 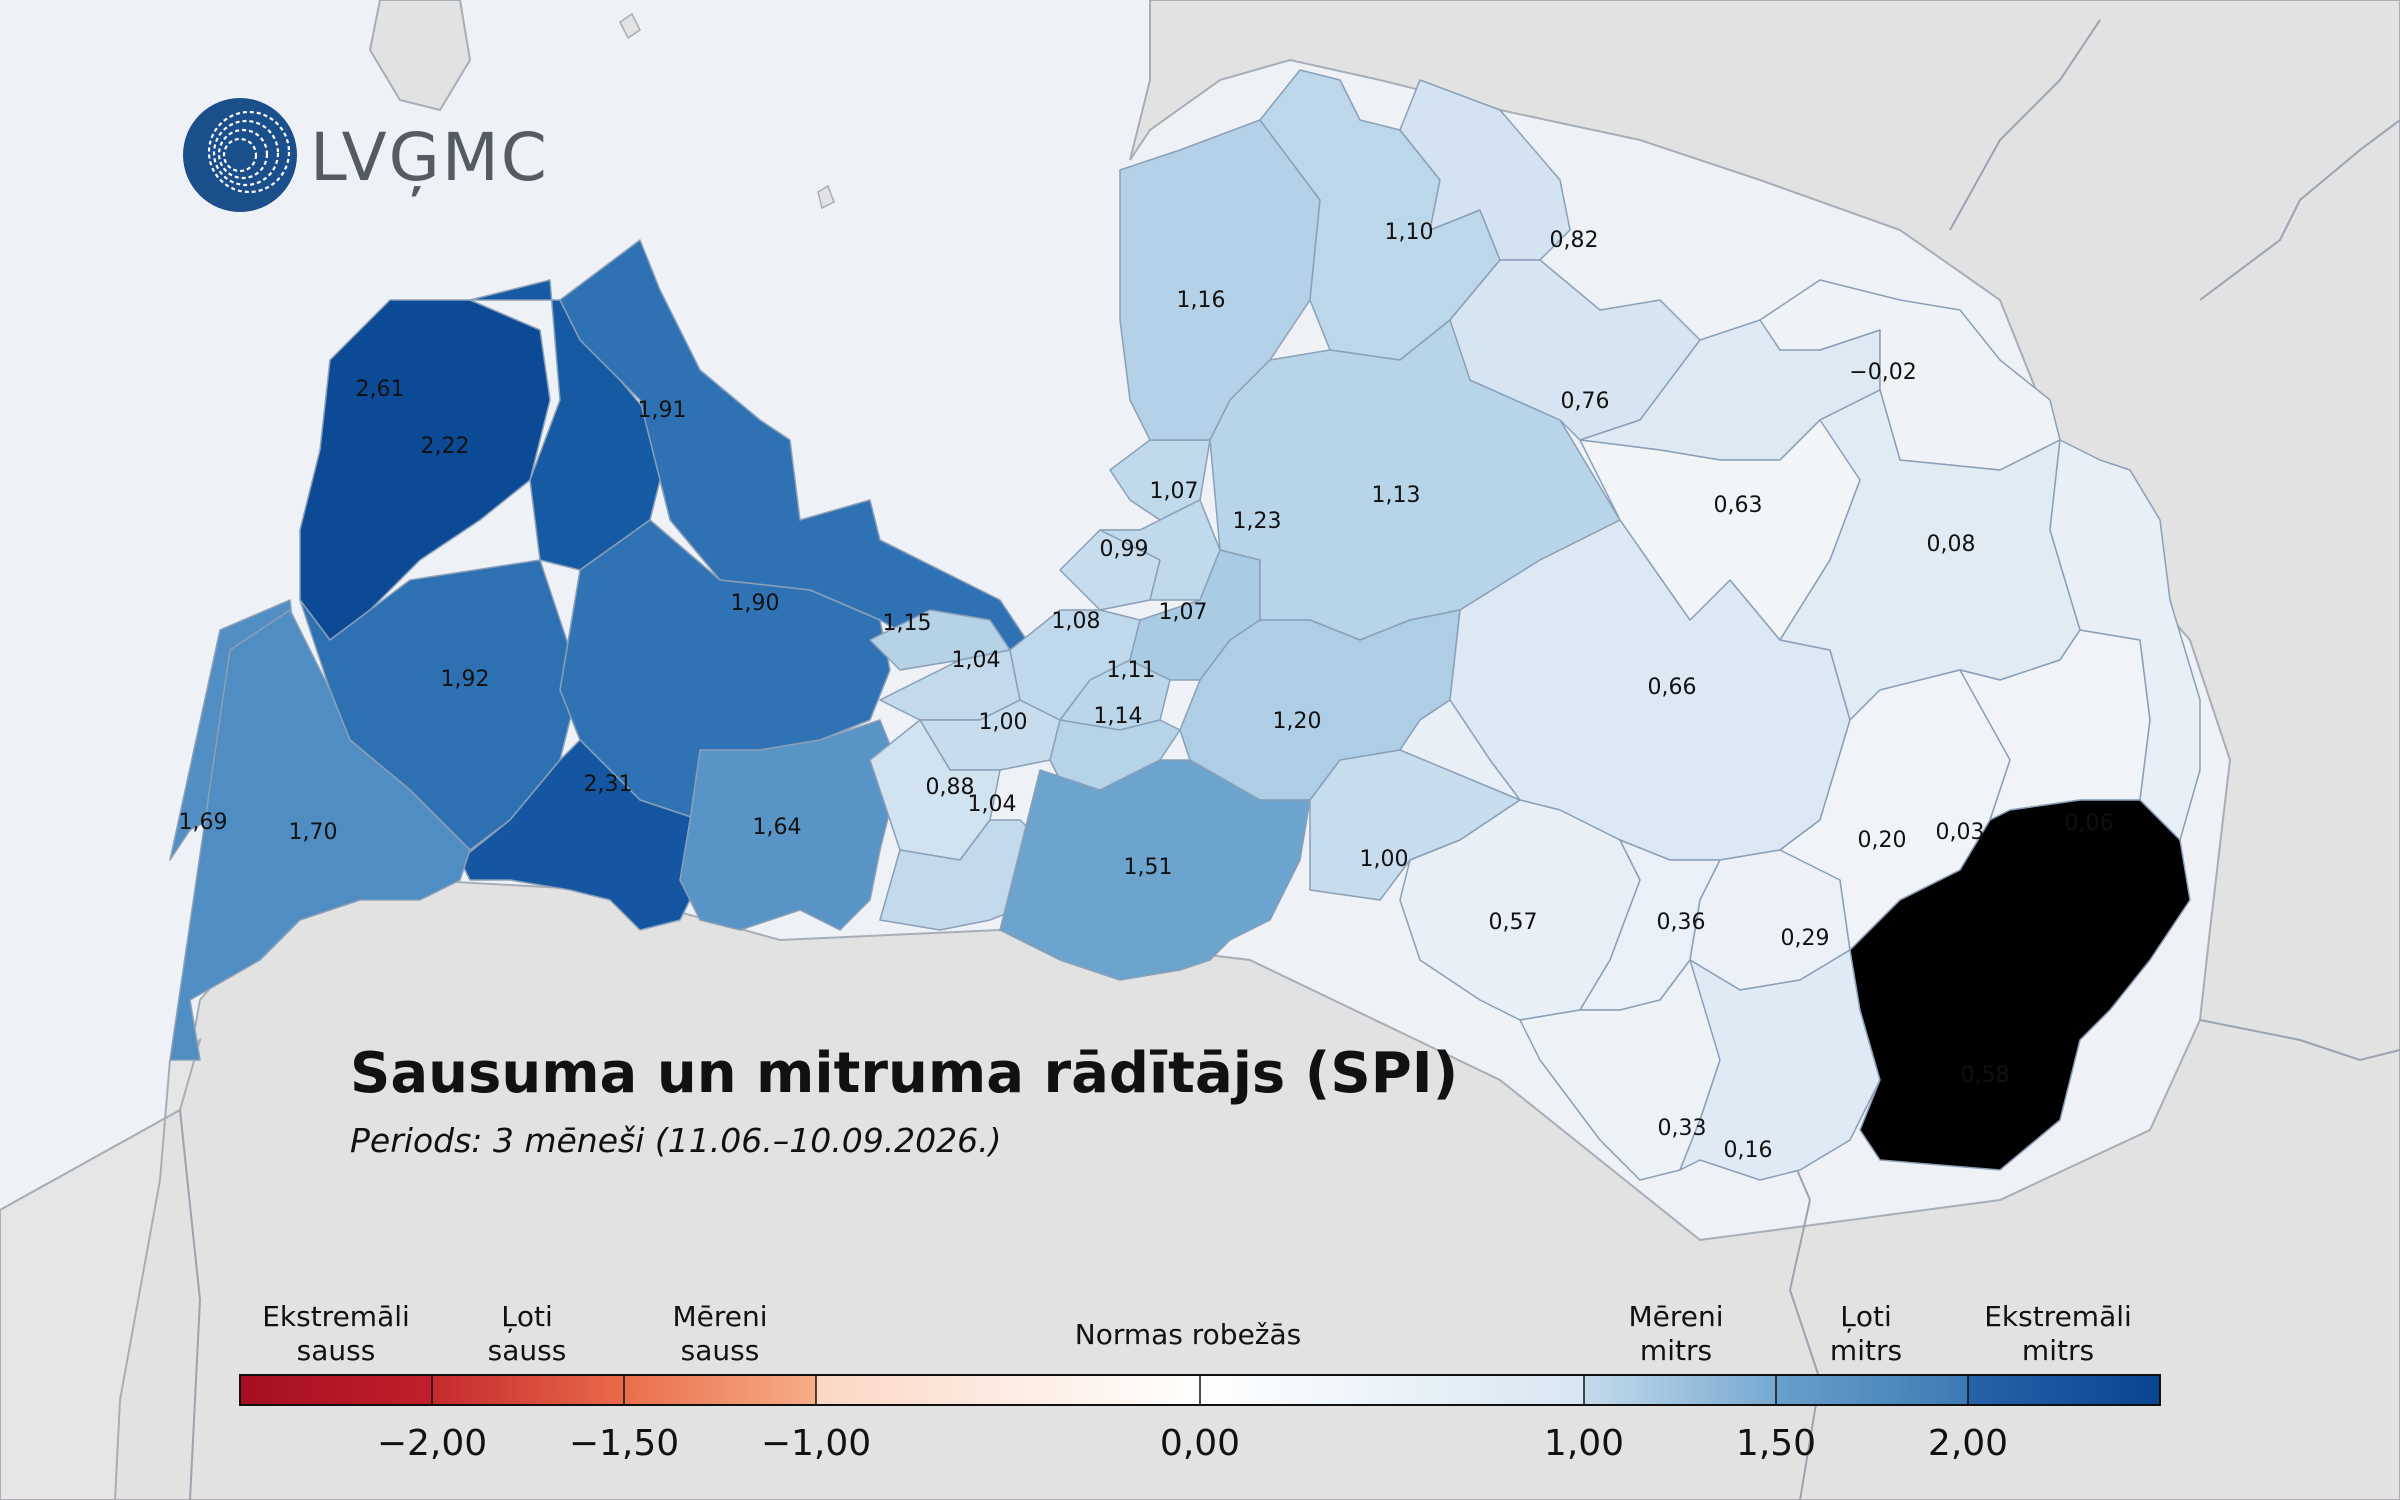 I want to click on region-label: 0,63, so click(x=1738, y=505).